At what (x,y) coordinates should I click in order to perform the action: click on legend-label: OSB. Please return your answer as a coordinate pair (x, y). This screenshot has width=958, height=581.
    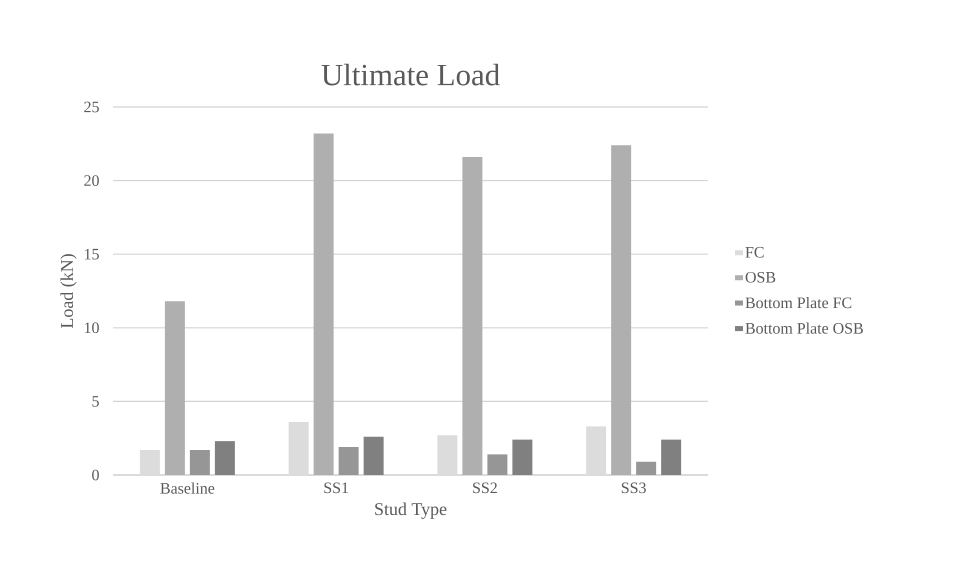
    Looking at the image, I should click on (761, 277).